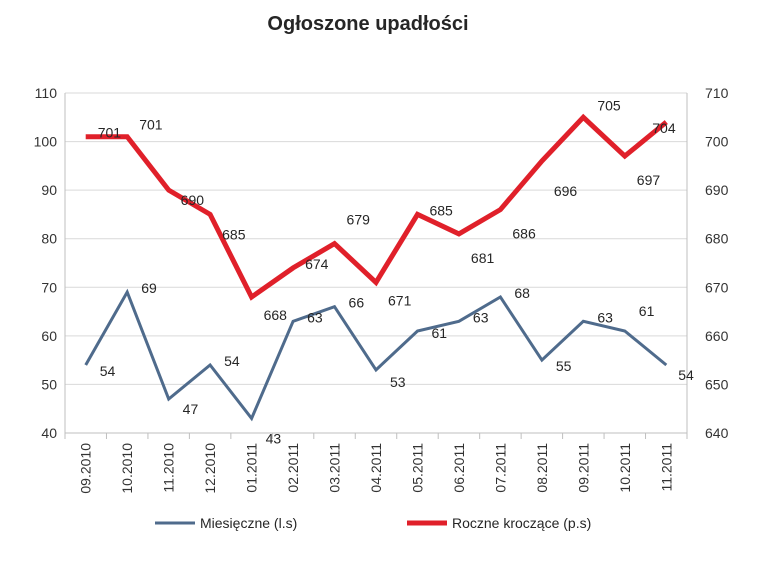 The width and height of the screenshot is (774, 569). Describe the element at coordinates (717, 433) in the screenshot. I see `right-tick-label: 640` at that location.